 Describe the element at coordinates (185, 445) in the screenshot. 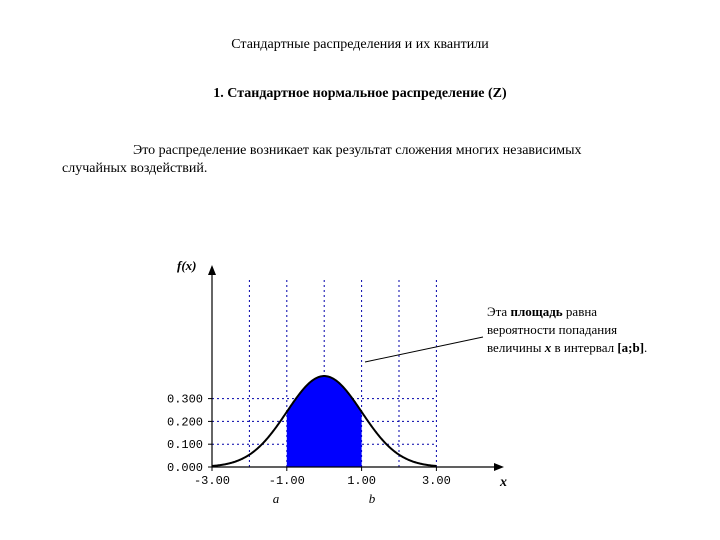

I see `y-tick-label: 0.100` at that location.